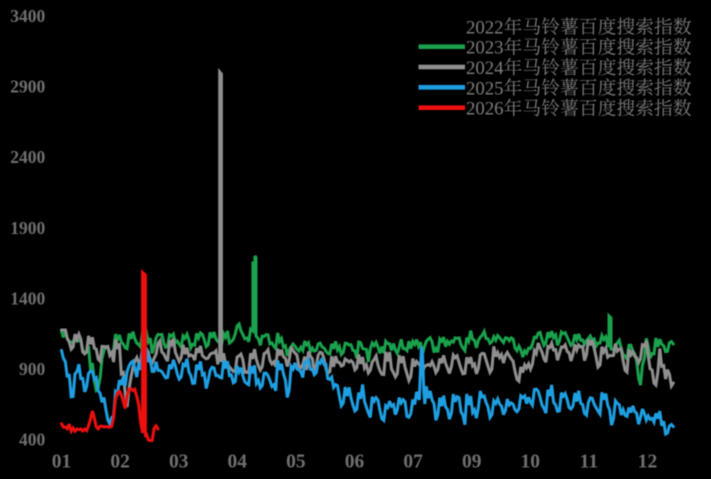  I want to click on svg-text: 2400, so click(27, 157).